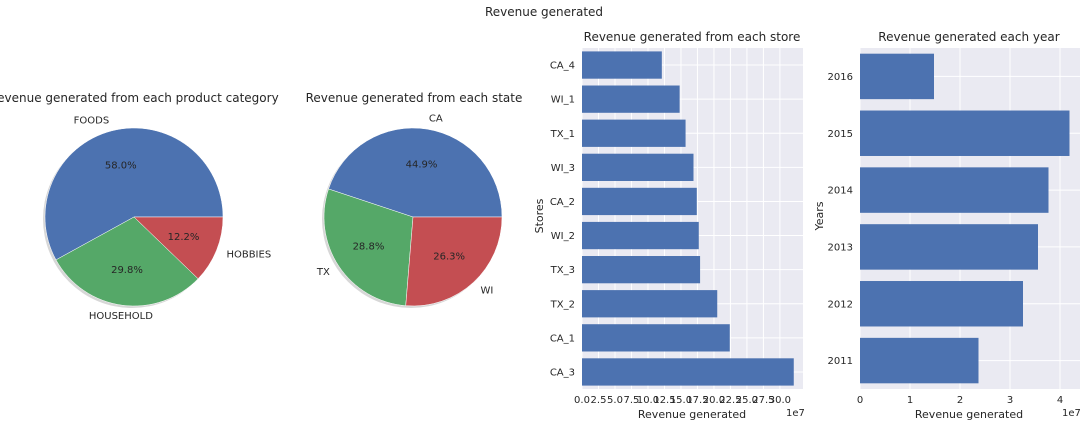  Describe the element at coordinates (449, 256) in the screenshot. I see `pie-state-pct-wi: 26.3%` at that location.